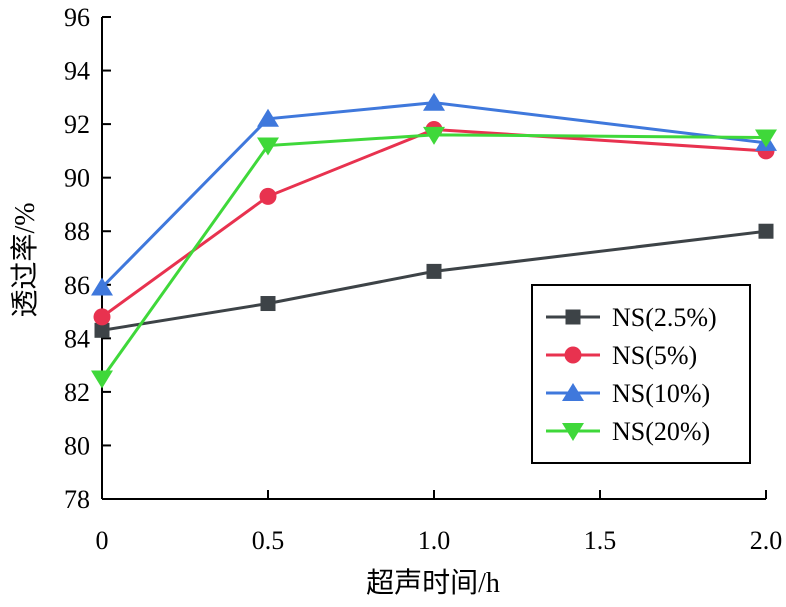 This screenshot has height=607, width=786. I want to click on legend-entry: NS(20%), so click(628, 431).